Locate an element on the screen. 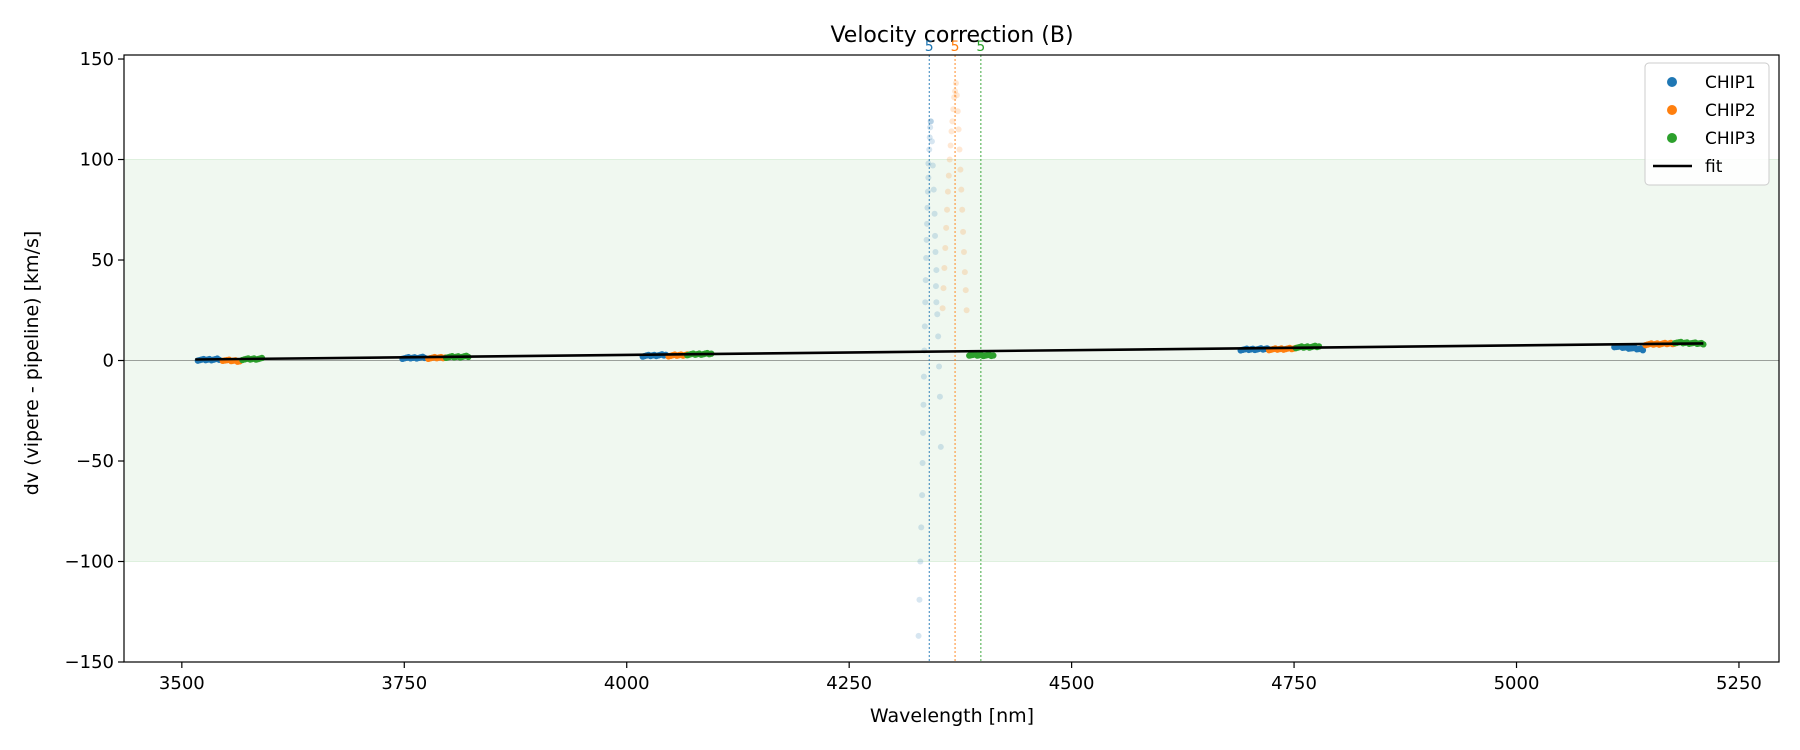  legend: CHIP1 CHIP2 CHIP3 fit is located at coordinates (1707, 124).